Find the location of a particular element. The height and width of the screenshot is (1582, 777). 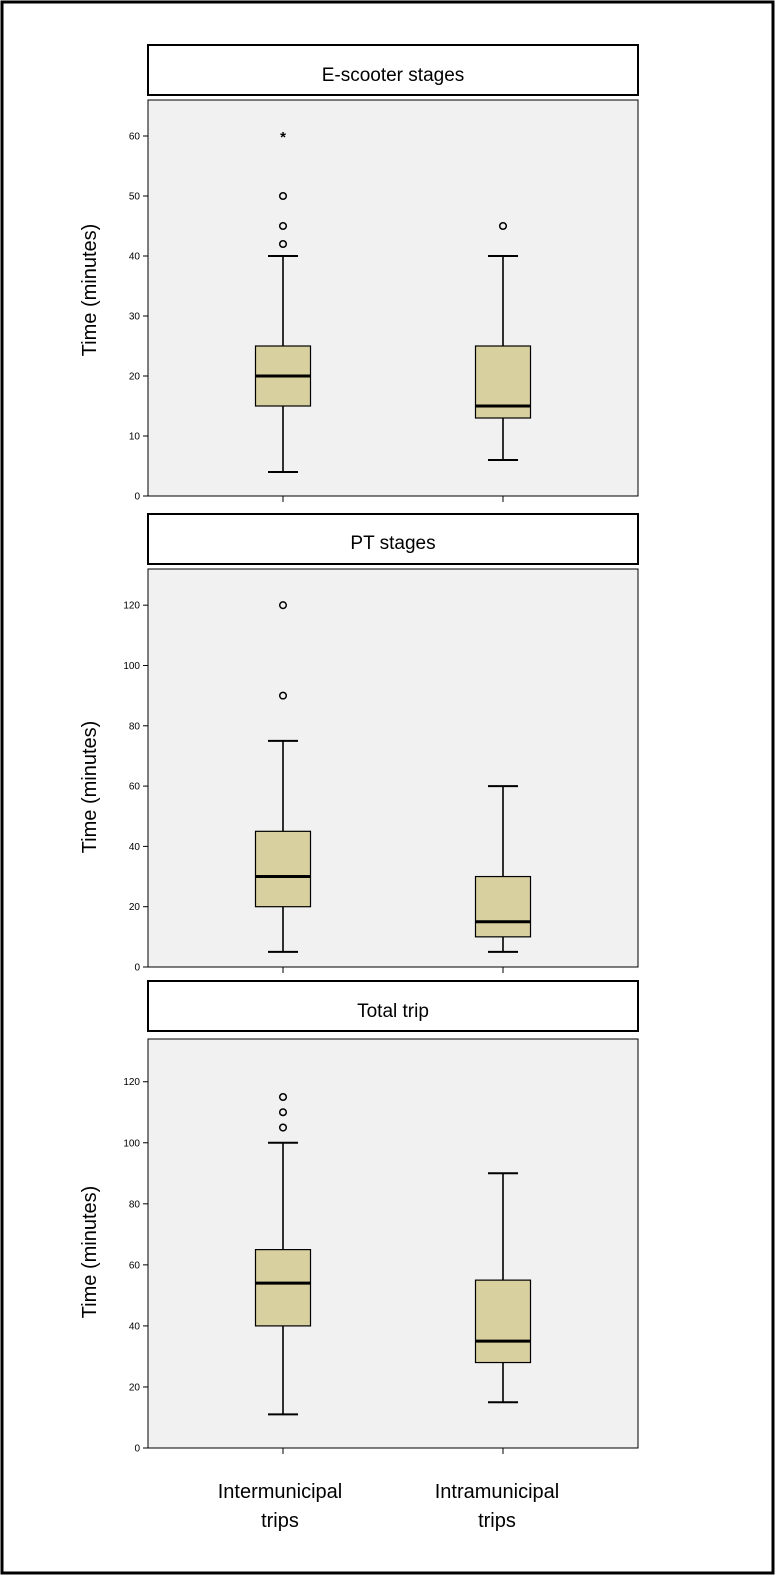

chart-title-0: E-scooter stages is located at coordinates (393, 75).